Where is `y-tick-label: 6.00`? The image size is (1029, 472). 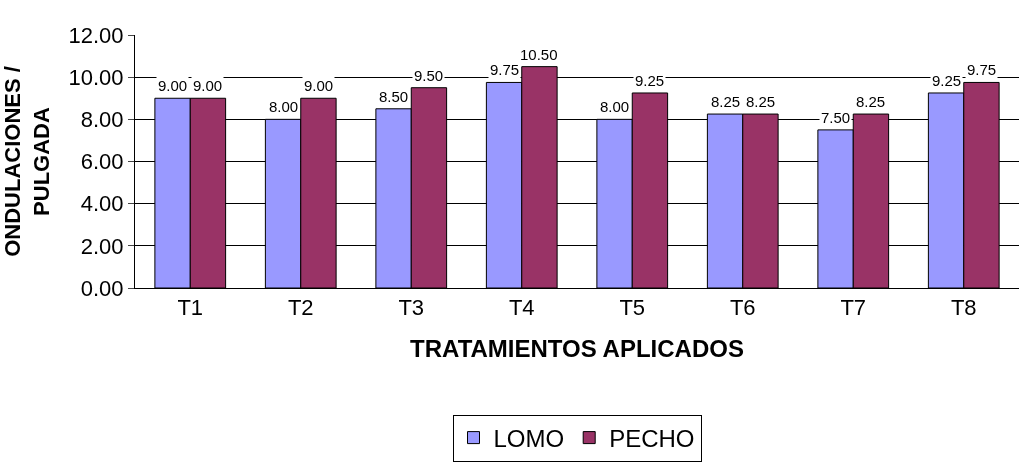
y-tick-label: 6.00 is located at coordinates (102, 162).